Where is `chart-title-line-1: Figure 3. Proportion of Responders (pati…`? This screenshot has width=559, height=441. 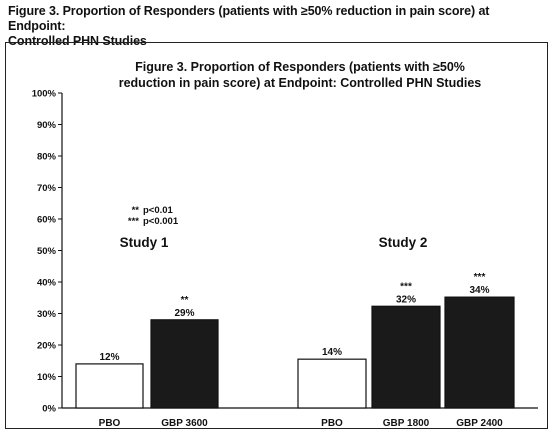
chart-title-line-1: Figure 3. Proportion of Responders (pati… is located at coordinates (300, 67).